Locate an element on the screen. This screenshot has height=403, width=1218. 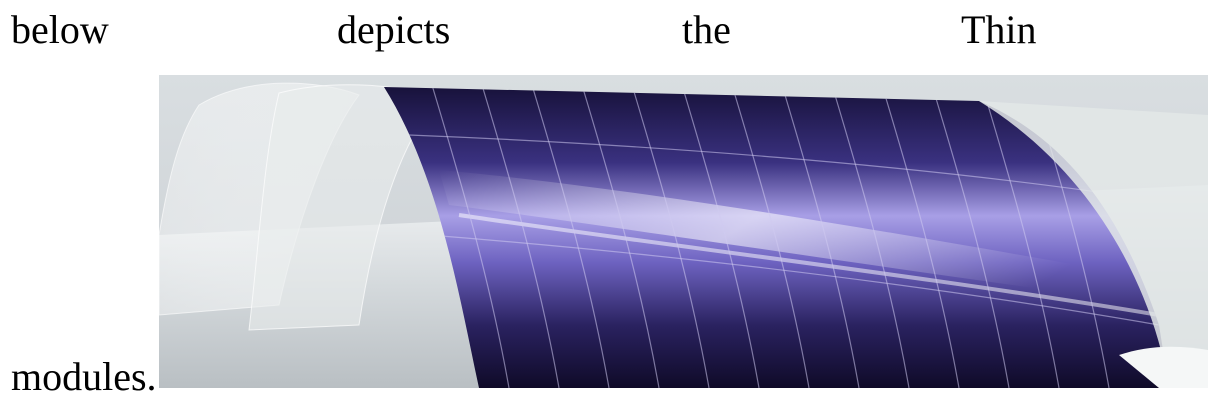
text-word-thin: Thin is located at coordinates (999, 29).